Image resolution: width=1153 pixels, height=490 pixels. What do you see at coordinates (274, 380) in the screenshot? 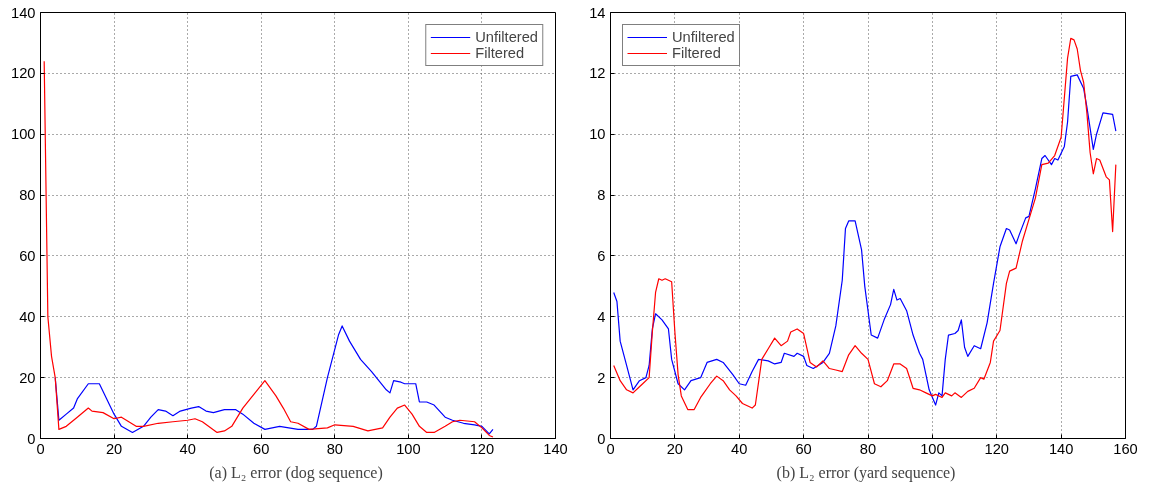
I see `line-series` at bounding box center [274, 380].